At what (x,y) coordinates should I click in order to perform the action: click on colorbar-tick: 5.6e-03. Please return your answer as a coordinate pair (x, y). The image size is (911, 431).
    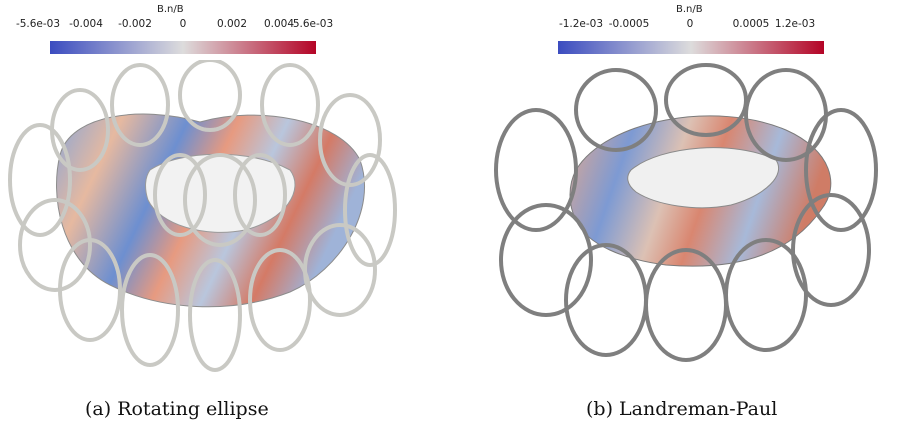
    Looking at the image, I should click on (313, 24).